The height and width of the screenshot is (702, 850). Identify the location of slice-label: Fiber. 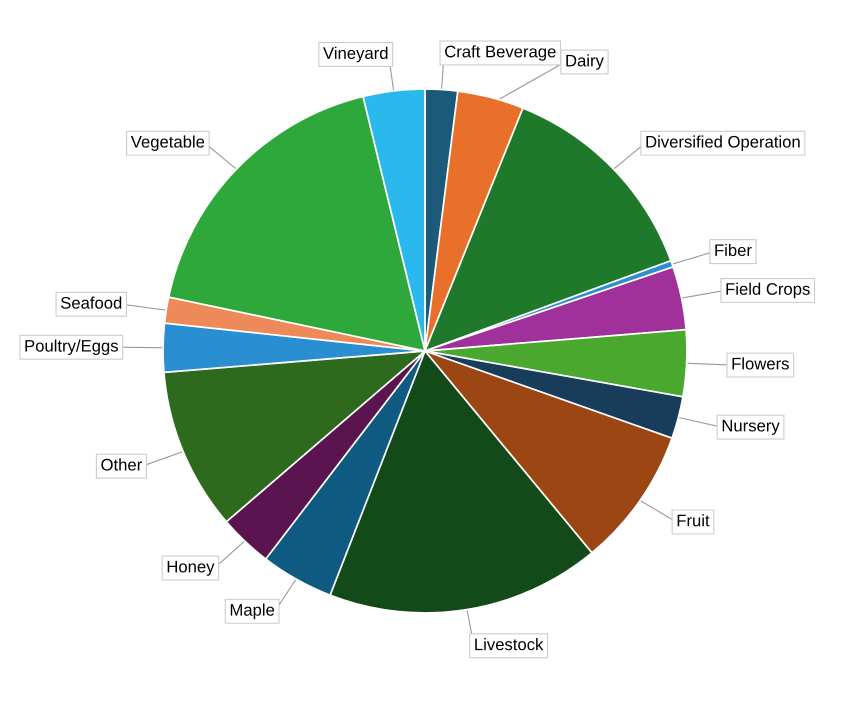
(733, 250).